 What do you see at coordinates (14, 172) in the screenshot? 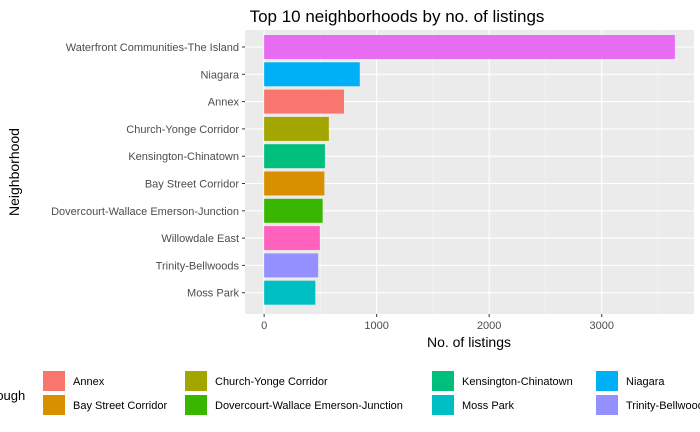
I see `y-axis-title: Neighborhood` at bounding box center [14, 172].